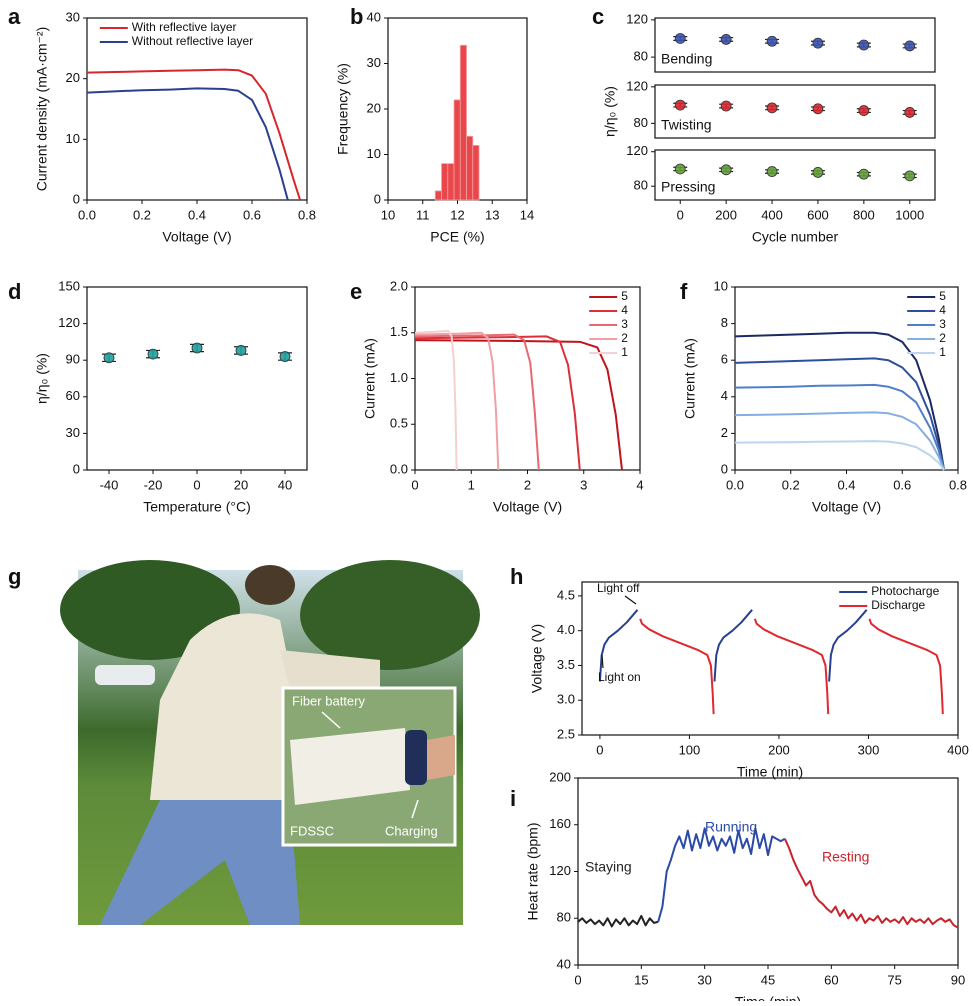  What do you see at coordinates (142, 214) in the screenshot?
I see `x-tick-label: 0.2` at bounding box center [142, 214].